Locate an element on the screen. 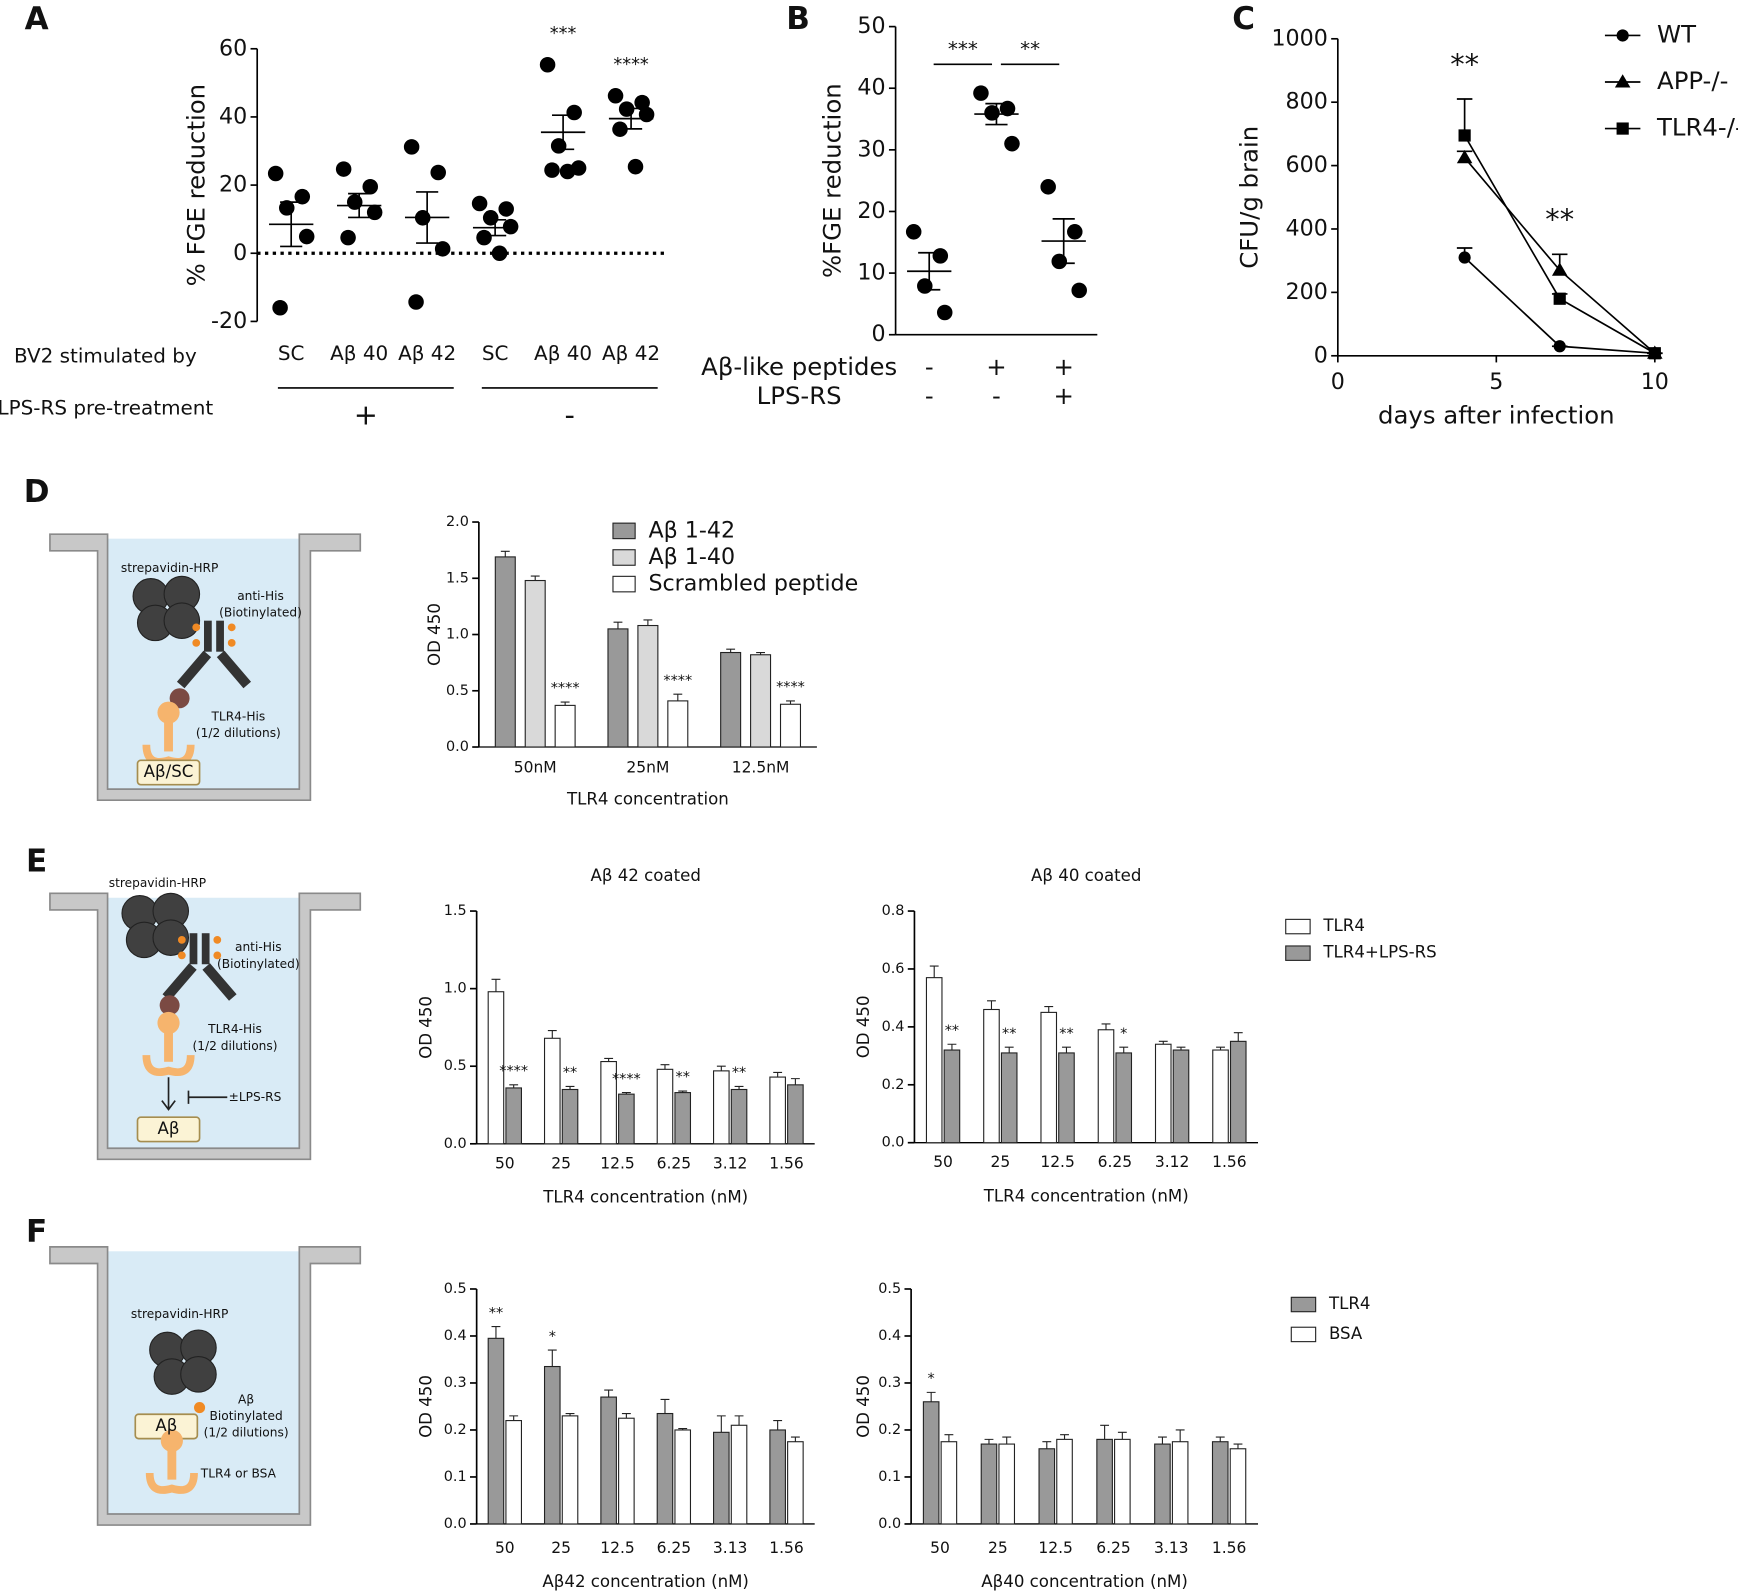 This screenshot has height=1596, width=1738. panel-label: C is located at coordinates (1243, 19).